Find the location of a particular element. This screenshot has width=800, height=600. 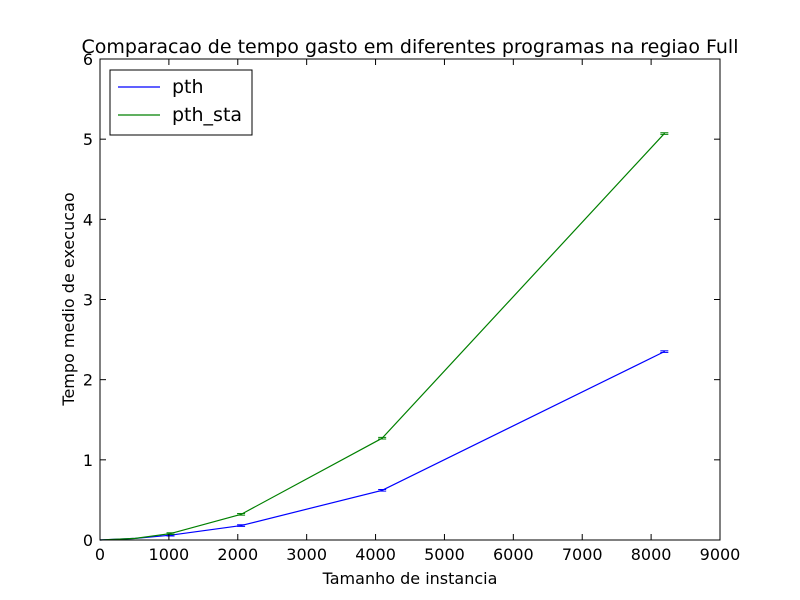

y-tick-label: 0 is located at coordinates (88, 540).